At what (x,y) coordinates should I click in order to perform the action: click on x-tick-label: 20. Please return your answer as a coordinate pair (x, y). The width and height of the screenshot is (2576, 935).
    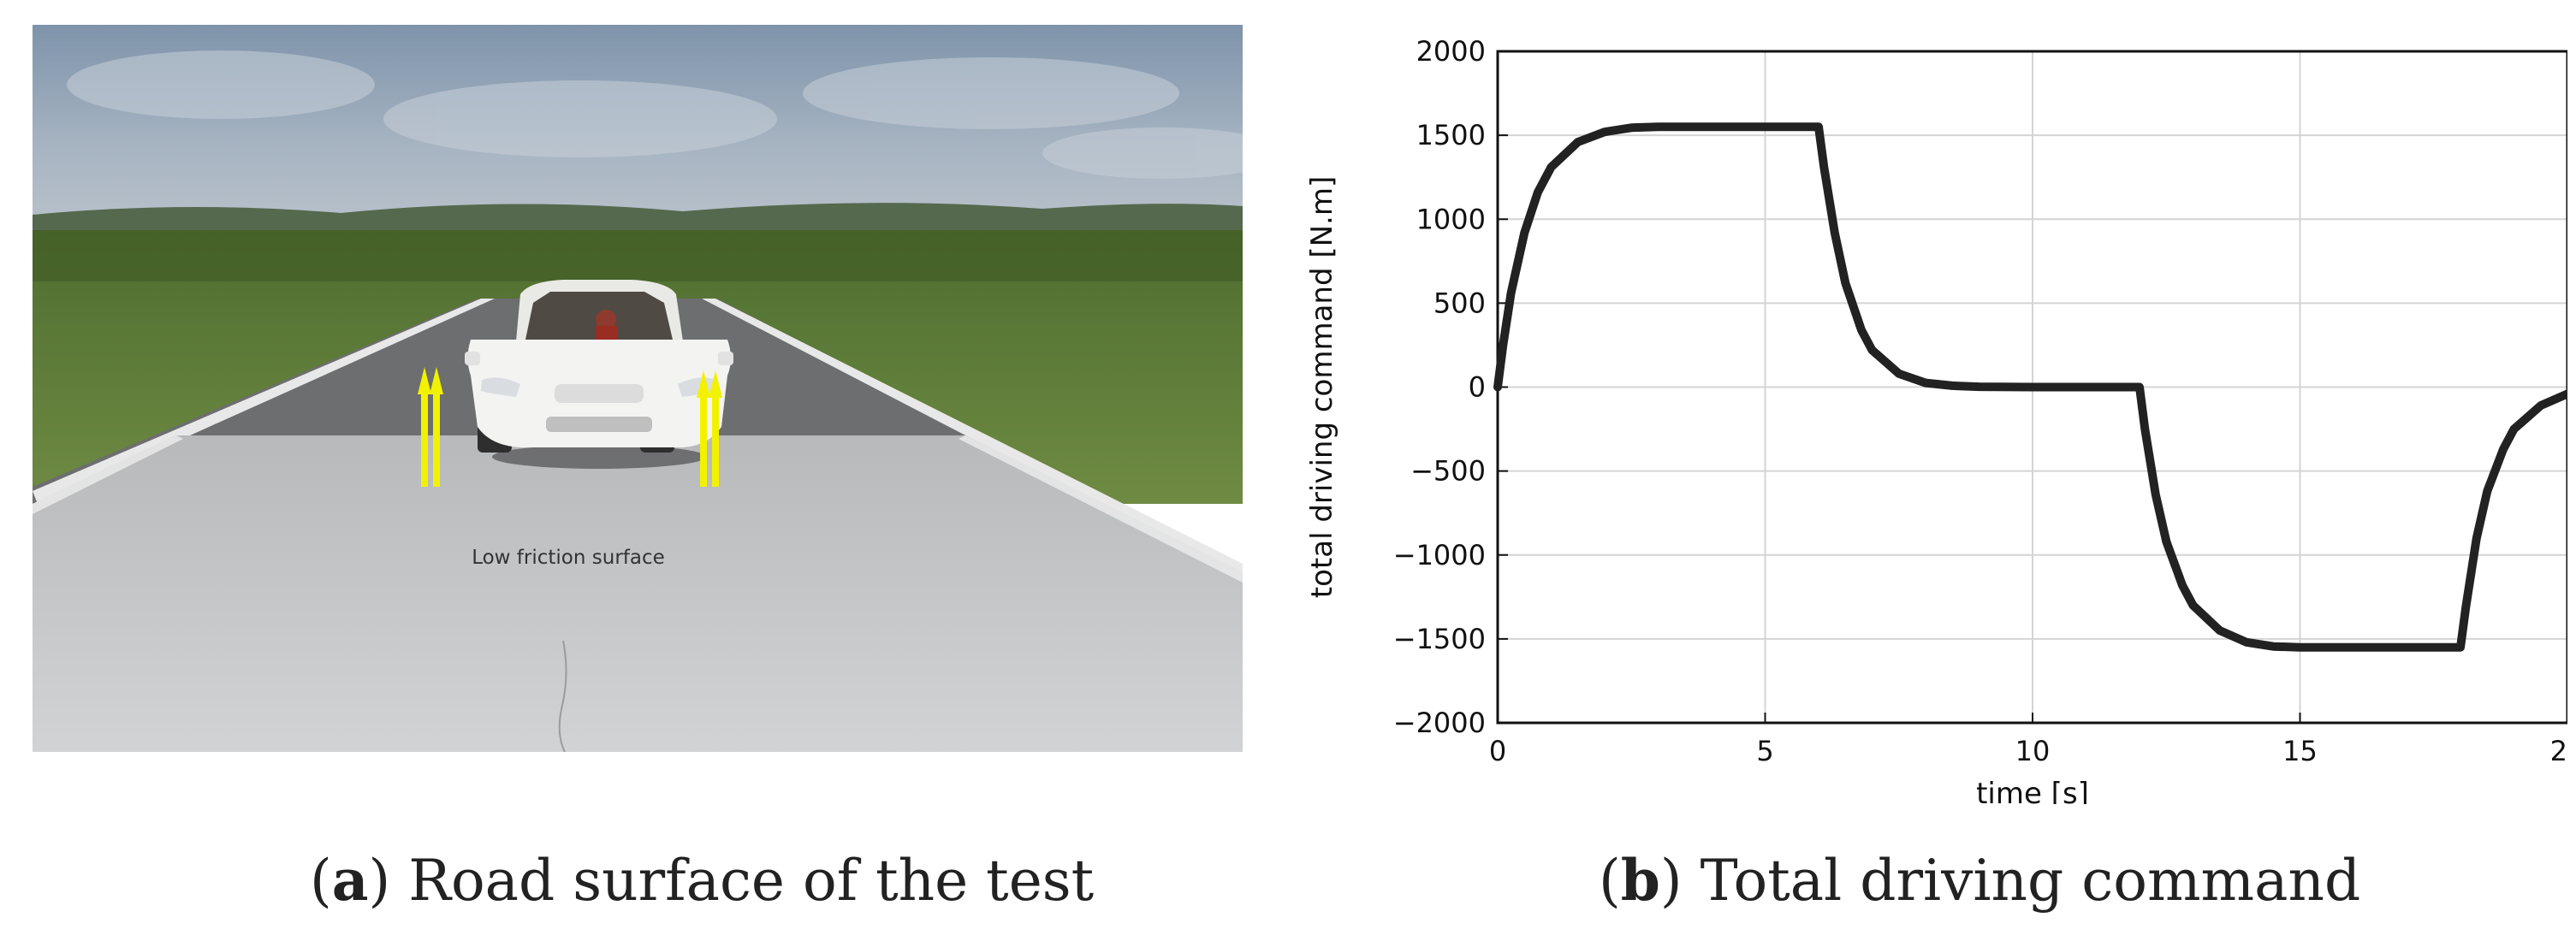
    Looking at the image, I should click on (2558, 751).